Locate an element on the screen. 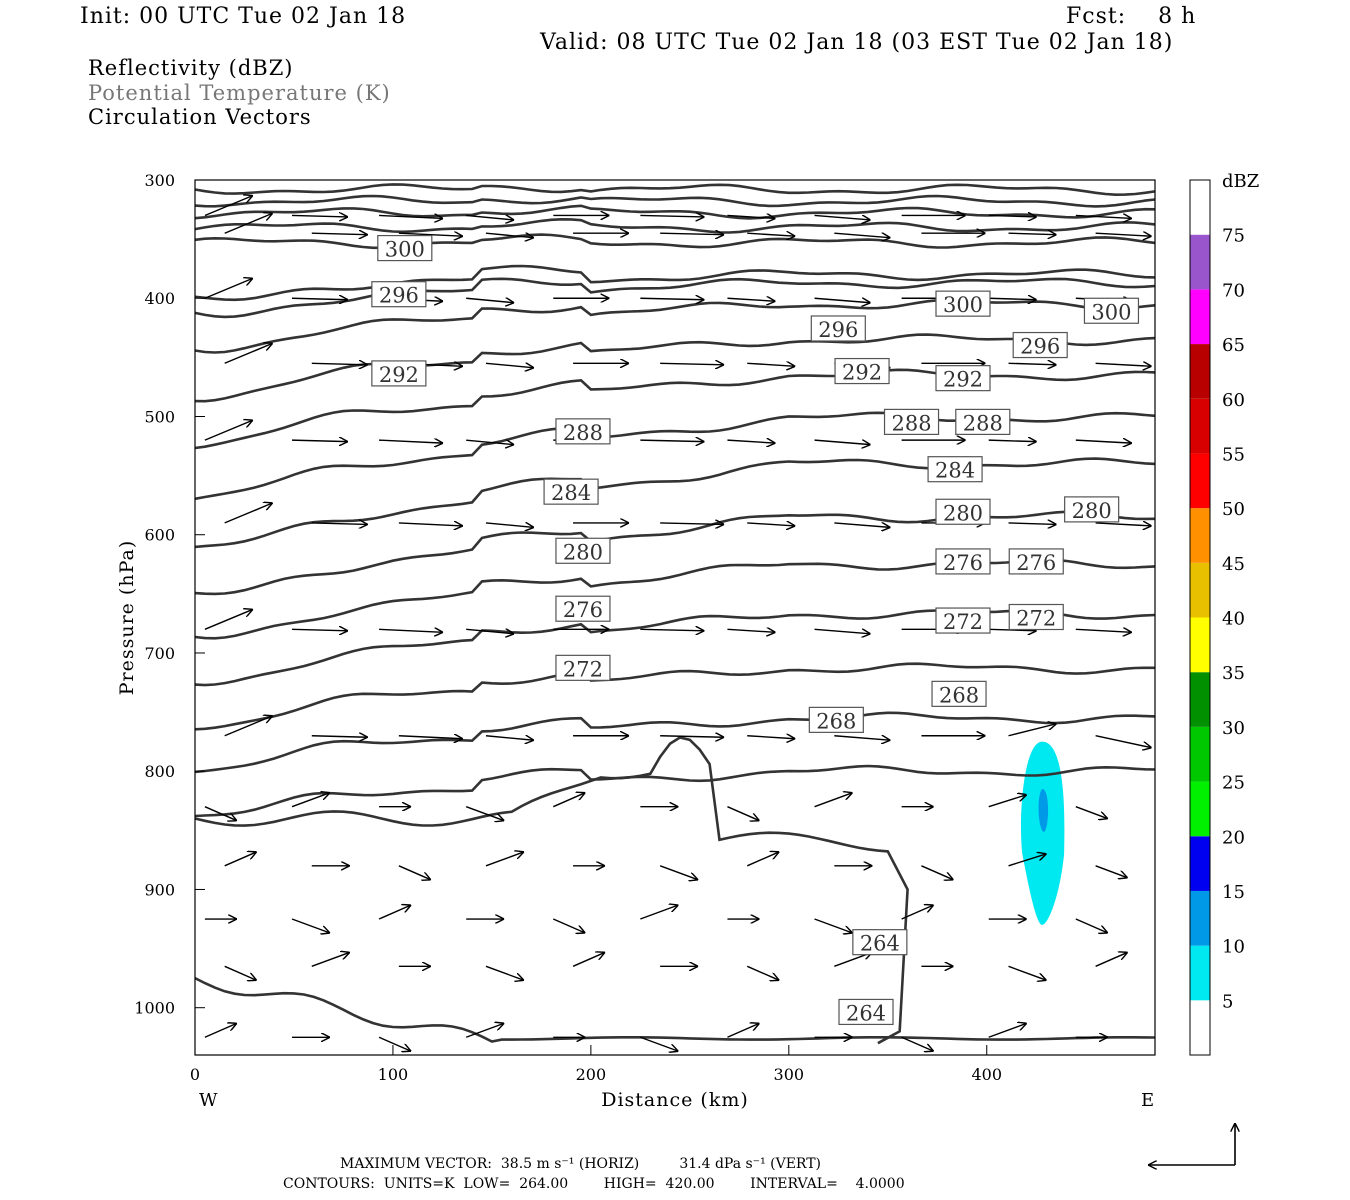 This screenshot has width=1350, height=1200. colorbar-title: dBZ is located at coordinates (1240, 181).